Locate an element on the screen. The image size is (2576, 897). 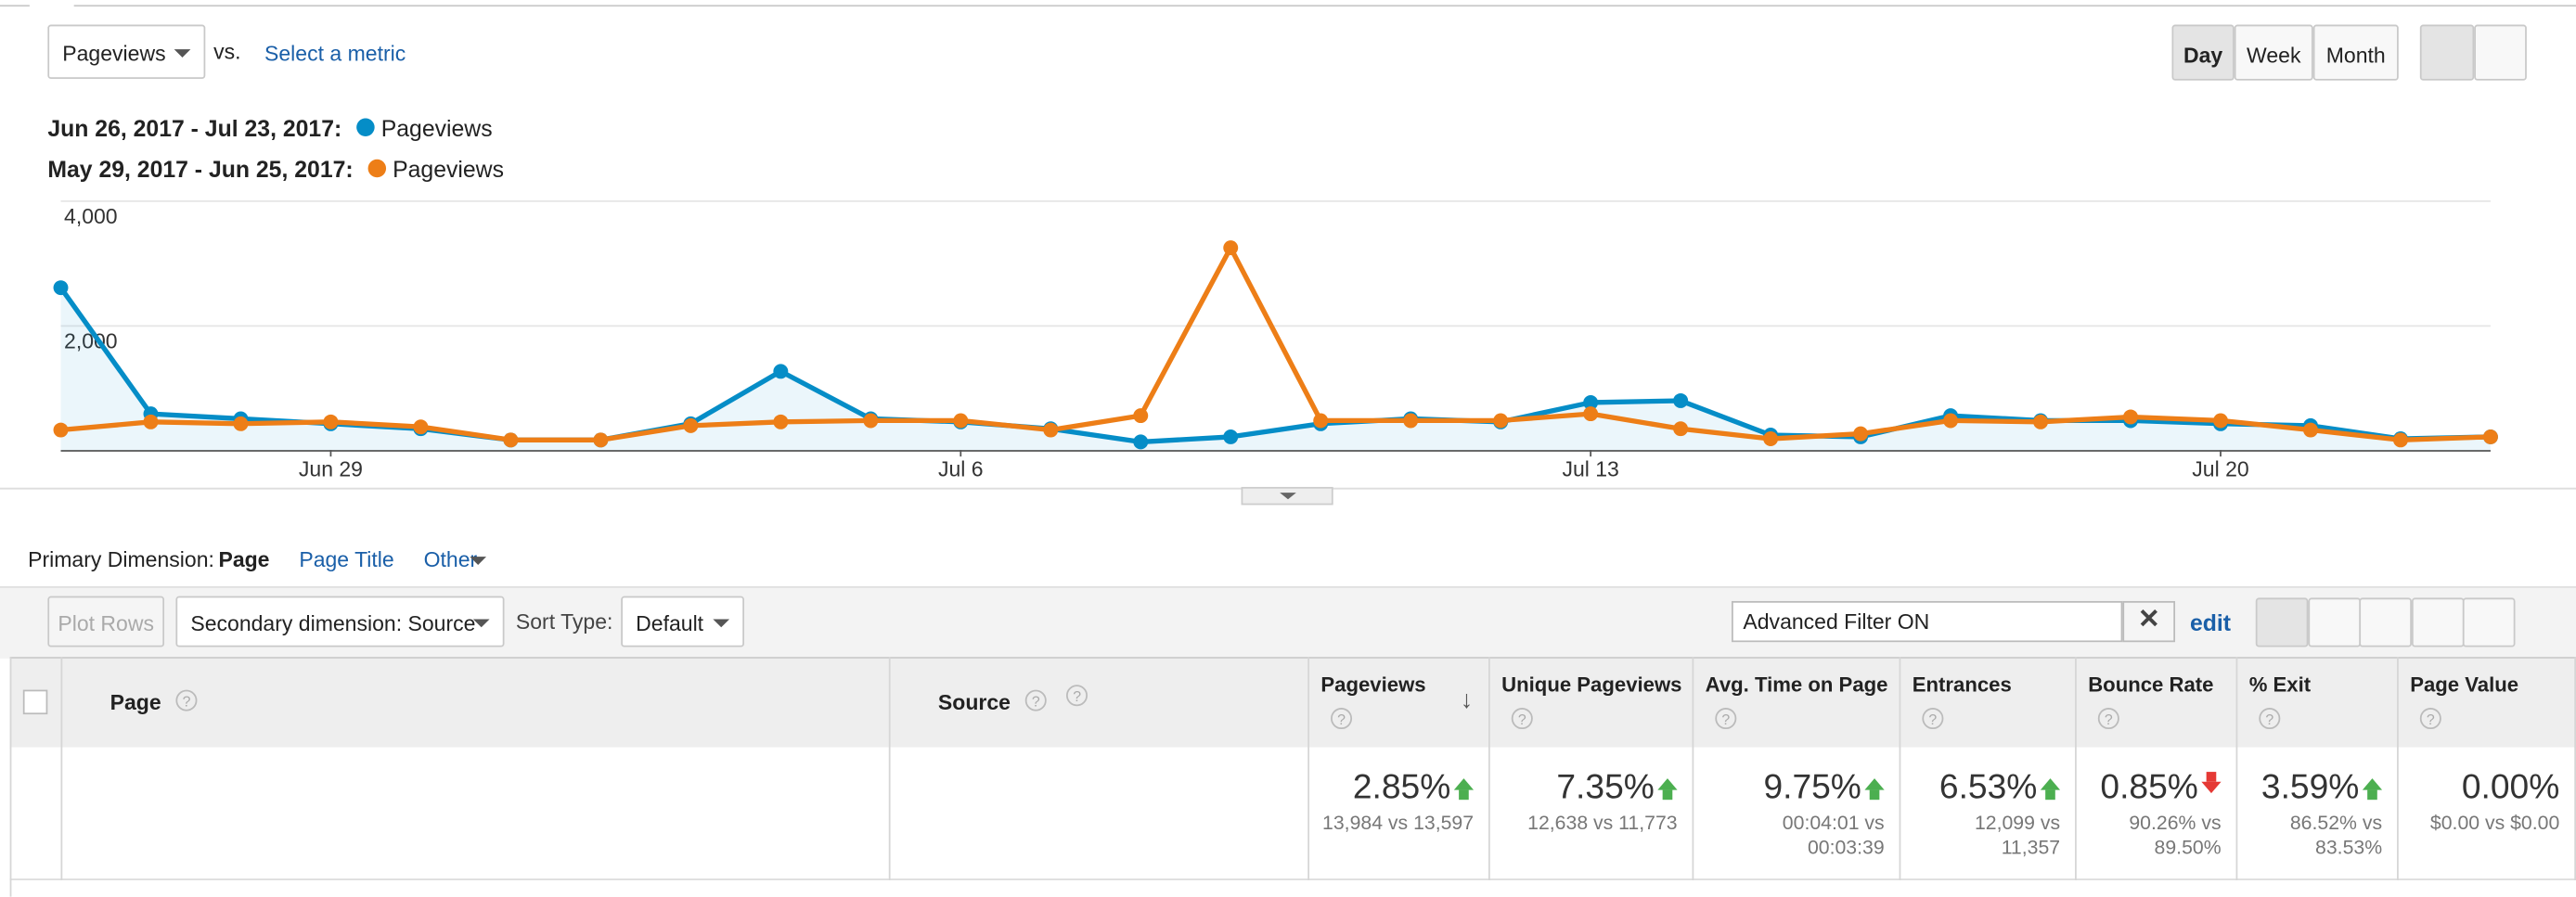
x-tick-label: Jul 6 is located at coordinates (961, 468).